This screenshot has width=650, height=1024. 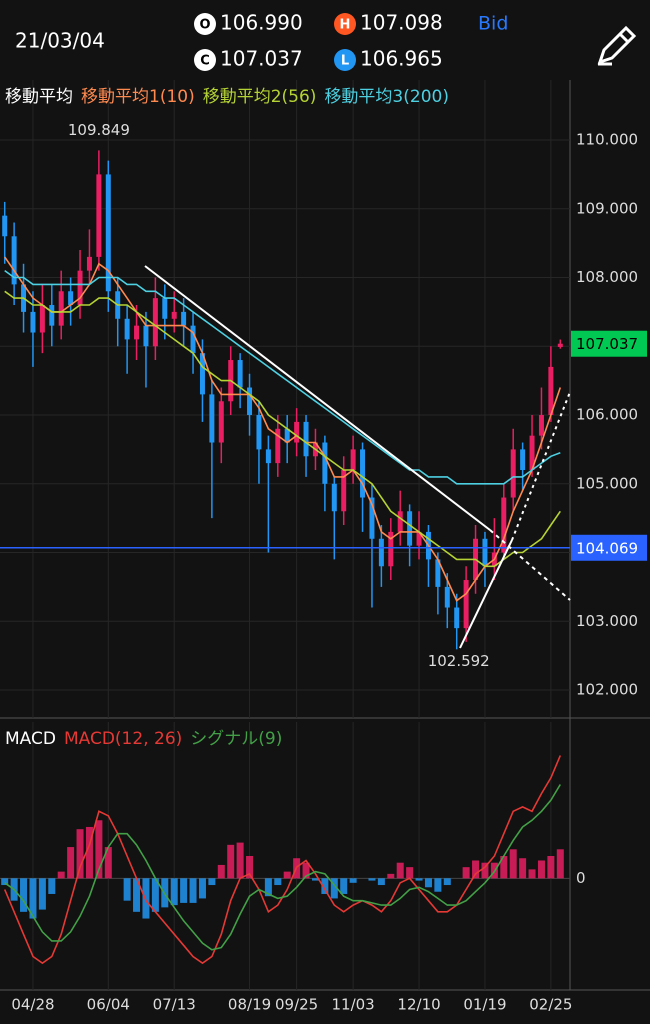 What do you see at coordinates (607, 621) in the screenshot?
I see `y-tick-label: 103.000` at bounding box center [607, 621].